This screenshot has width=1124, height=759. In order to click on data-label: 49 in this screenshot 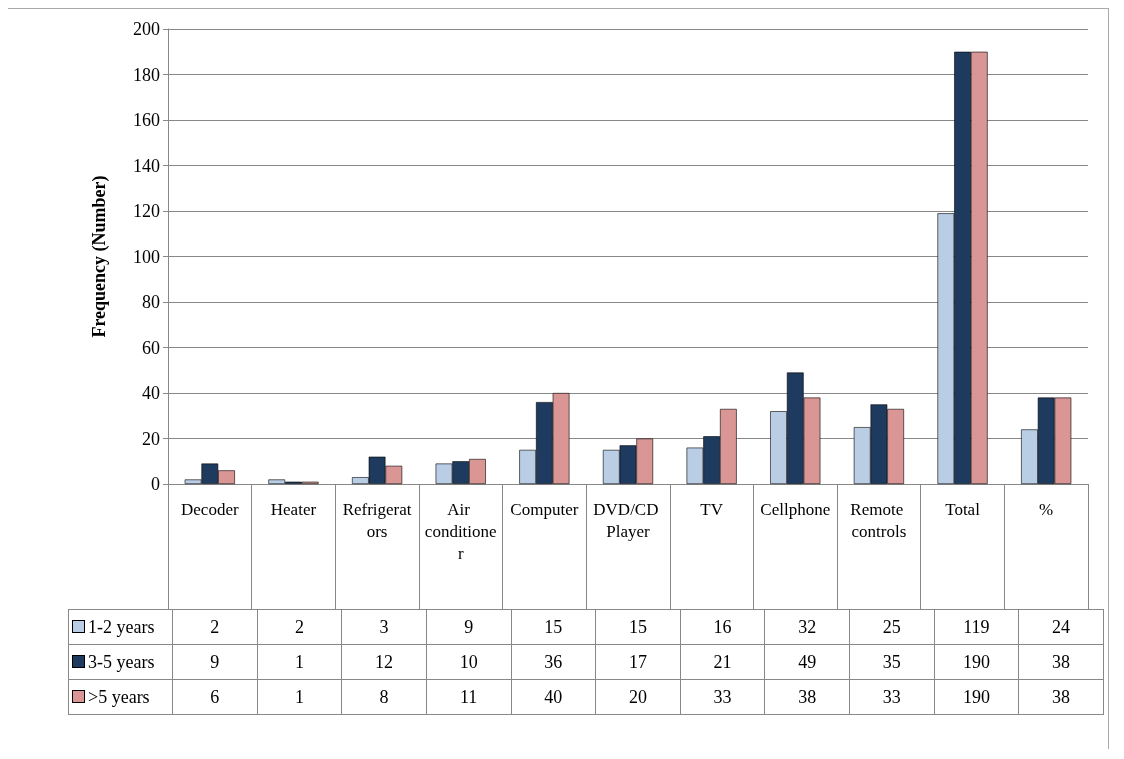, I will do `click(807, 662)`.